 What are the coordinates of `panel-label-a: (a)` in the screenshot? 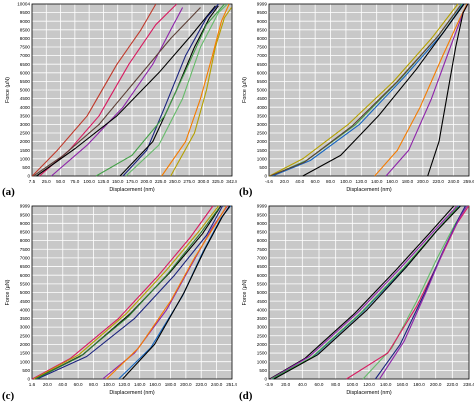 It's located at (8, 192).